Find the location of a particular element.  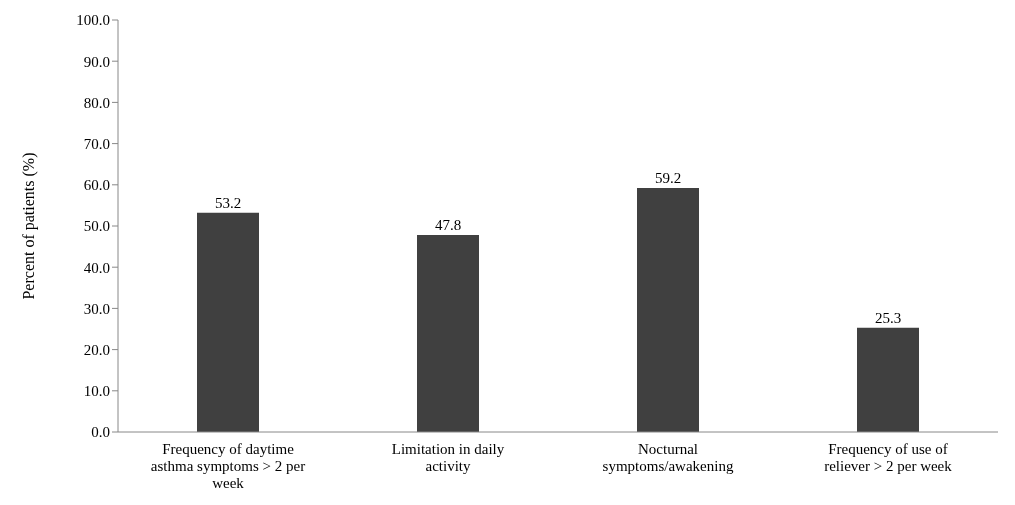

data-label: 47.8 is located at coordinates (448, 225).